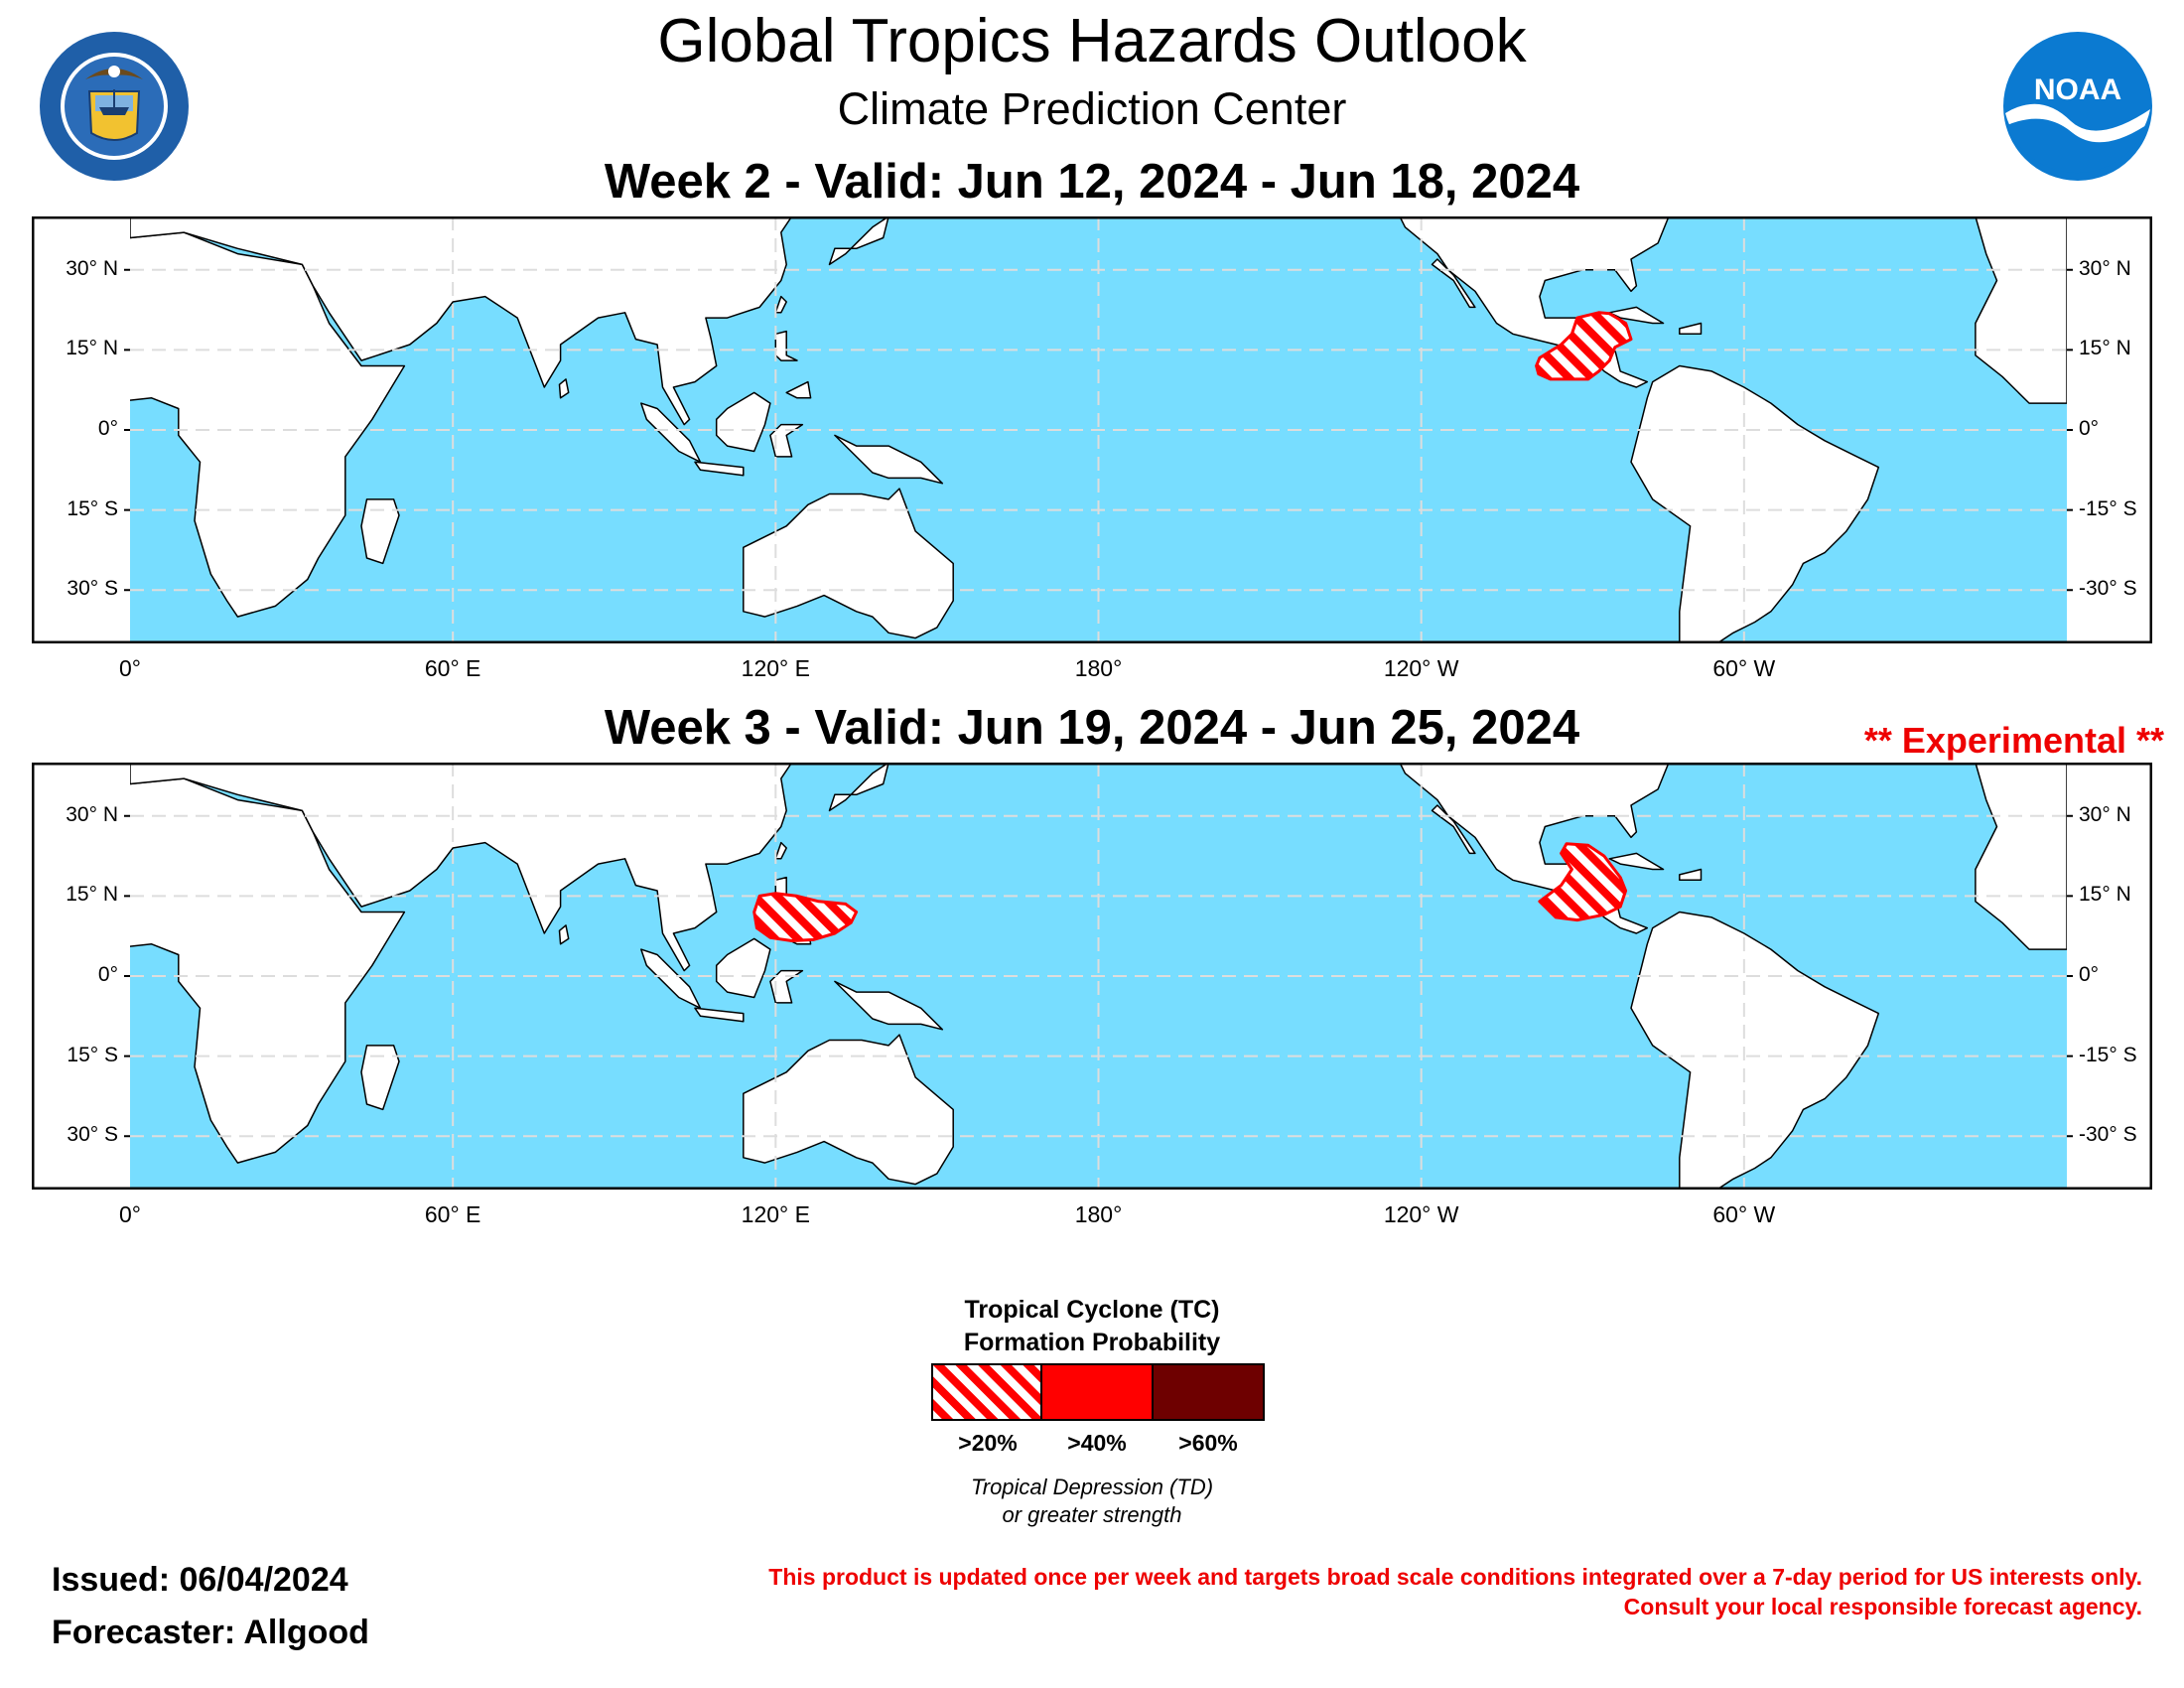 The height and width of the screenshot is (1688, 2184). I want to click on week3-lat-tick-label-left: 0°, so click(107, 974).